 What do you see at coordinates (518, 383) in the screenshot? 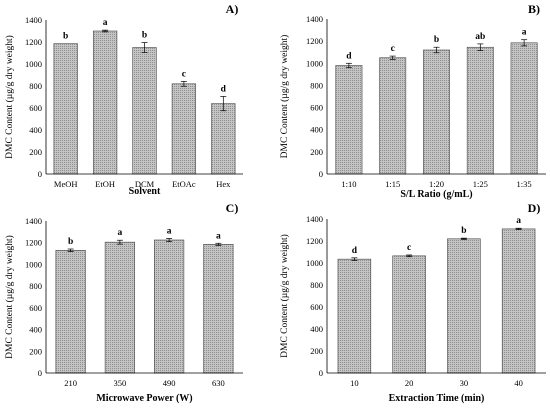
I see `x-tick-label: 40` at bounding box center [518, 383].